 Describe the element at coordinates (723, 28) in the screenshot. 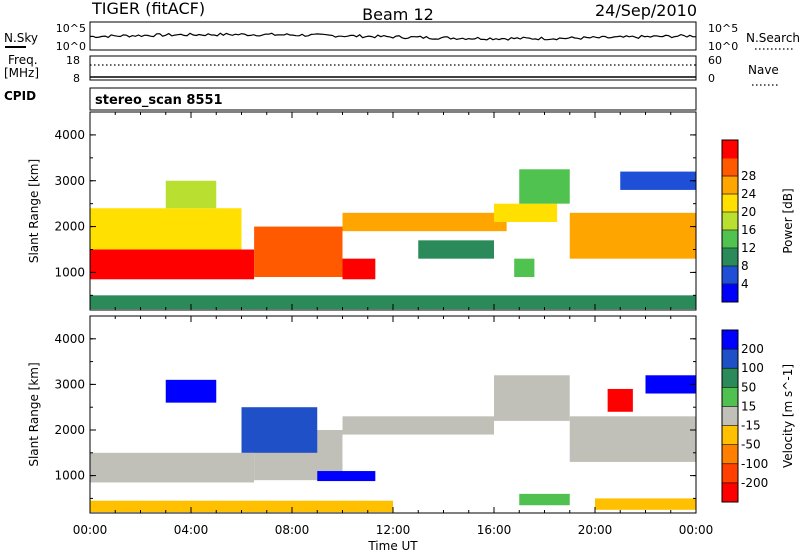

I see `nsearch-tick-top: 10^5` at that location.